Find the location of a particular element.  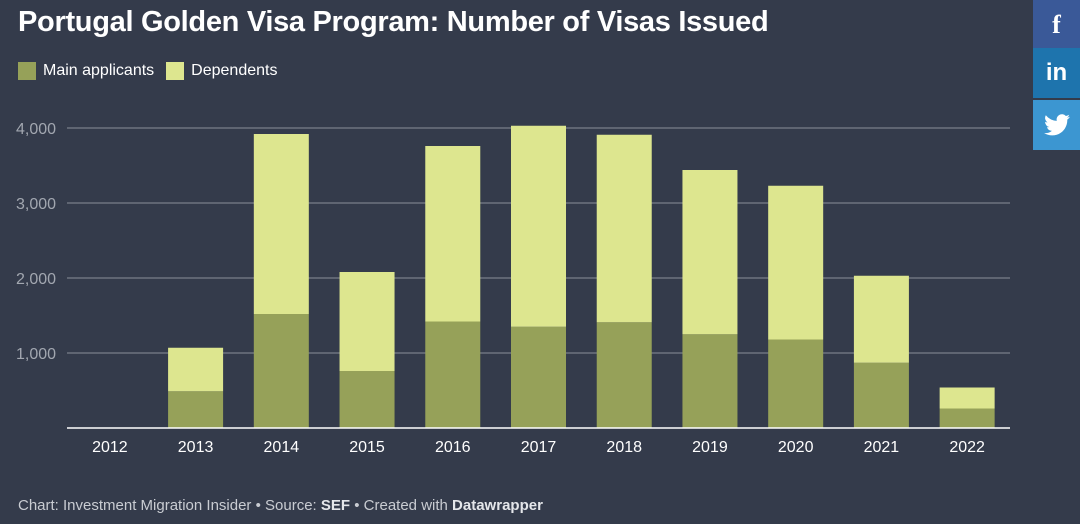

x-tick-label: 2018 is located at coordinates (624, 447).